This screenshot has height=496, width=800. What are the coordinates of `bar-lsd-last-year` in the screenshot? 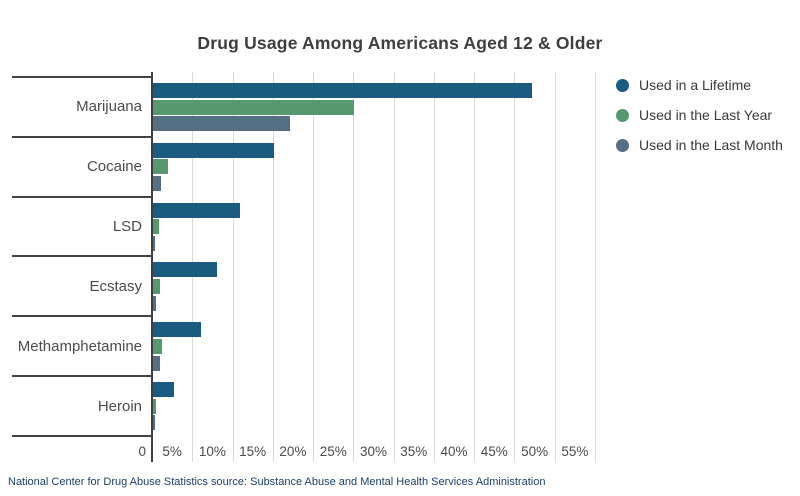 It's located at (156, 227).